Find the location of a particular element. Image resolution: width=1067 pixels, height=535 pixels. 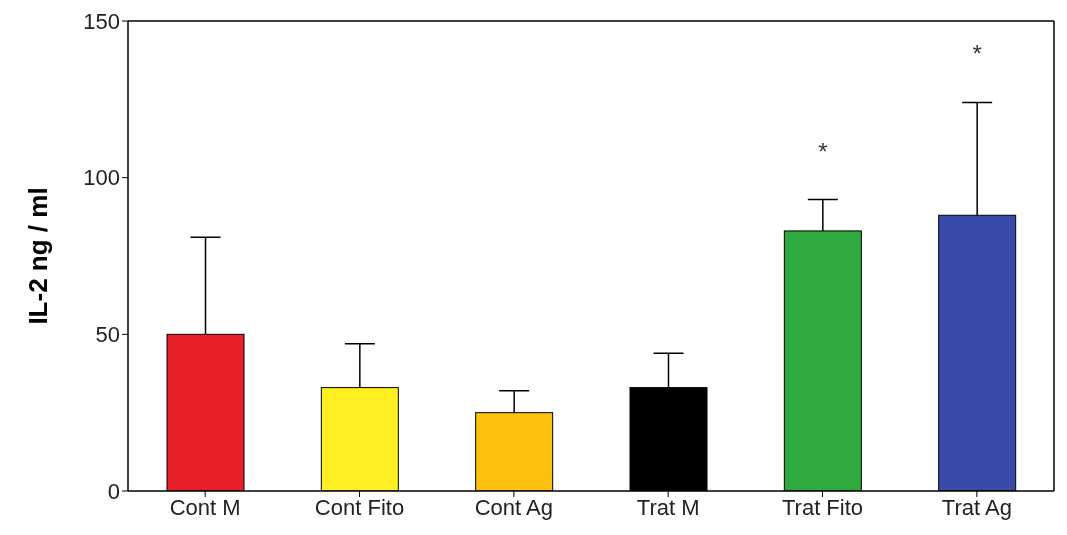

y-tick-label: 100 is located at coordinates (101, 178).